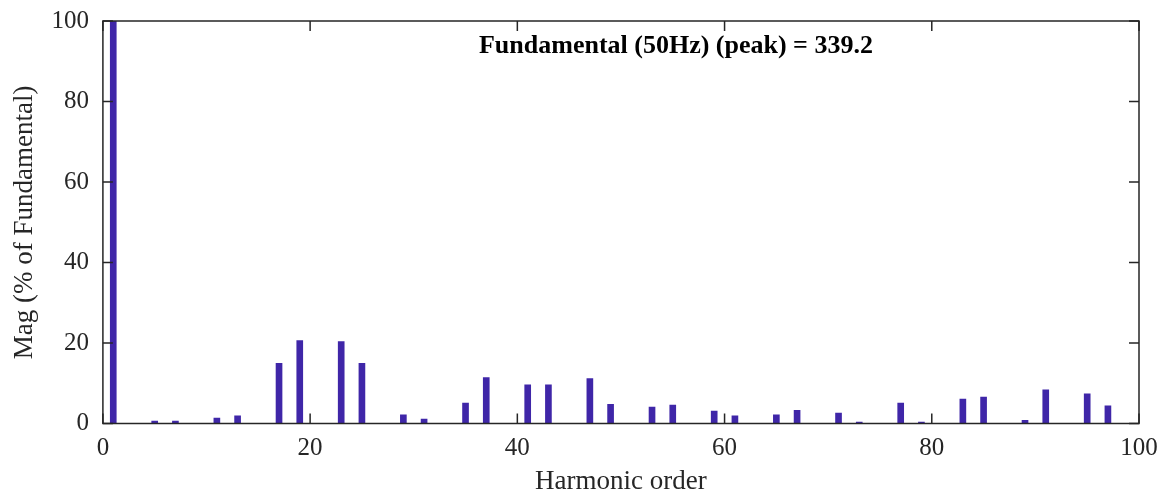  Describe the element at coordinates (82, 422) in the screenshot. I see `y-tick-label: 0` at that location.